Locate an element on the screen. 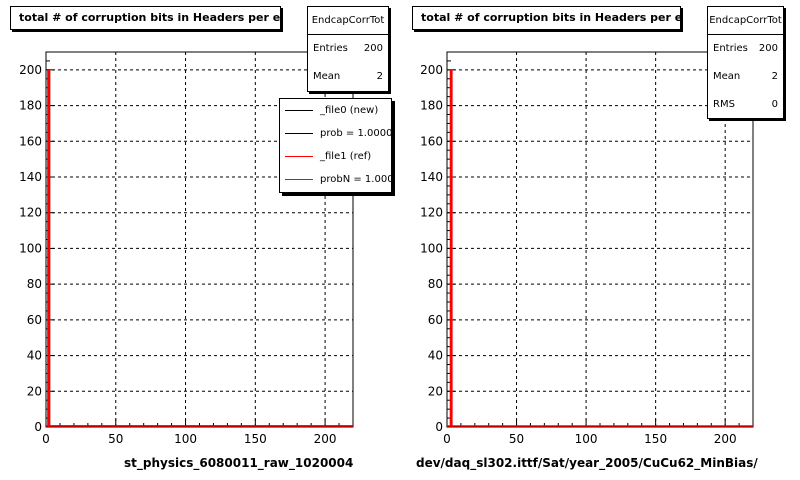 The image size is (800, 480). legend-entry-file1: _file1 (ref) is located at coordinates (335, 156).